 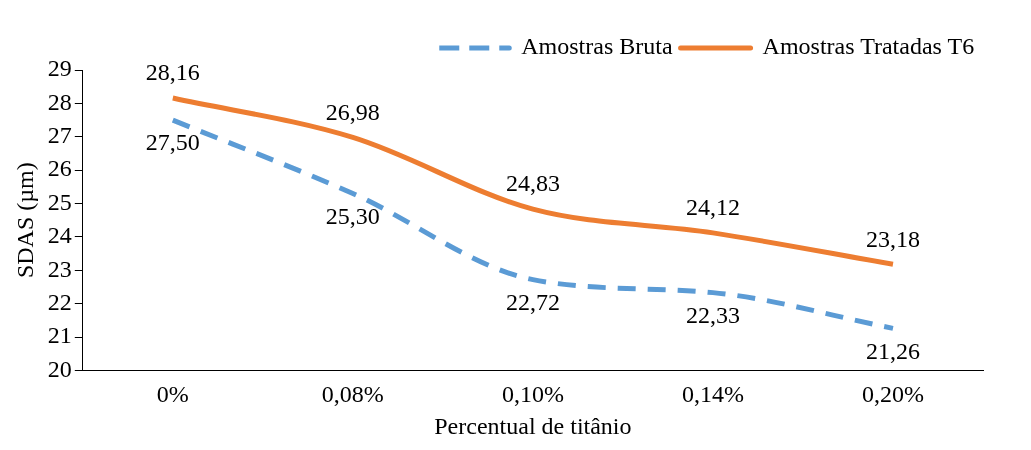 I want to click on y-tick-label: 28, so click(x=59, y=101).